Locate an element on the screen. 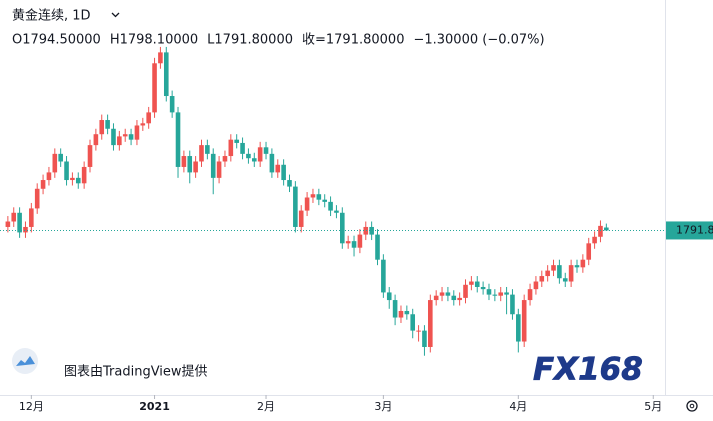  last-price-box is located at coordinates (689, 230).